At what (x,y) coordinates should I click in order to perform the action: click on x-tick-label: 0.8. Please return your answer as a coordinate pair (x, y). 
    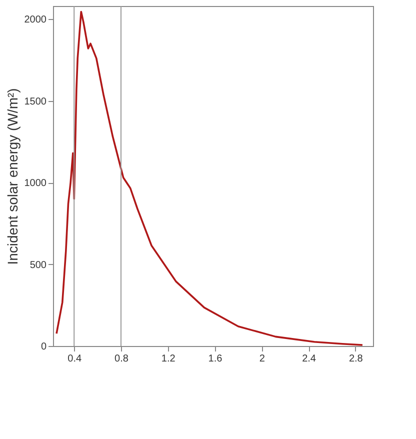
    Looking at the image, I should click on (121, 359).